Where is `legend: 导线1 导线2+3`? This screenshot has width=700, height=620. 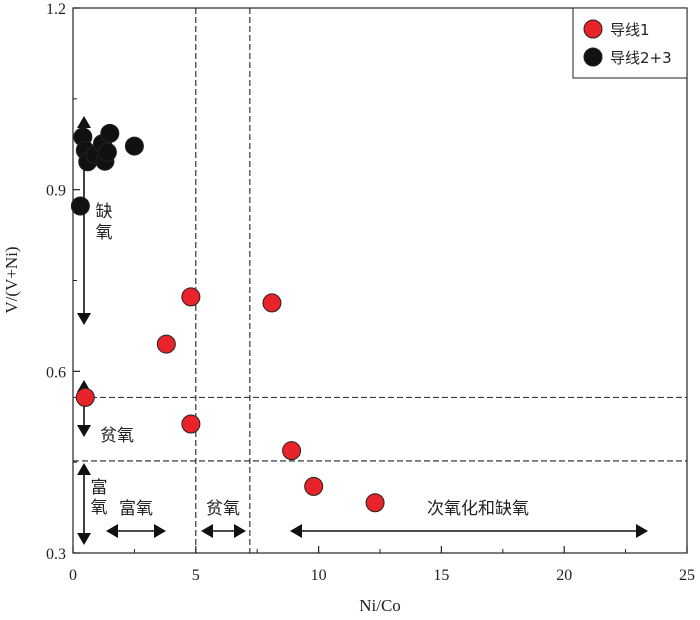
legend: 导线1 导线2+3 is located at coordinates (630, 43).